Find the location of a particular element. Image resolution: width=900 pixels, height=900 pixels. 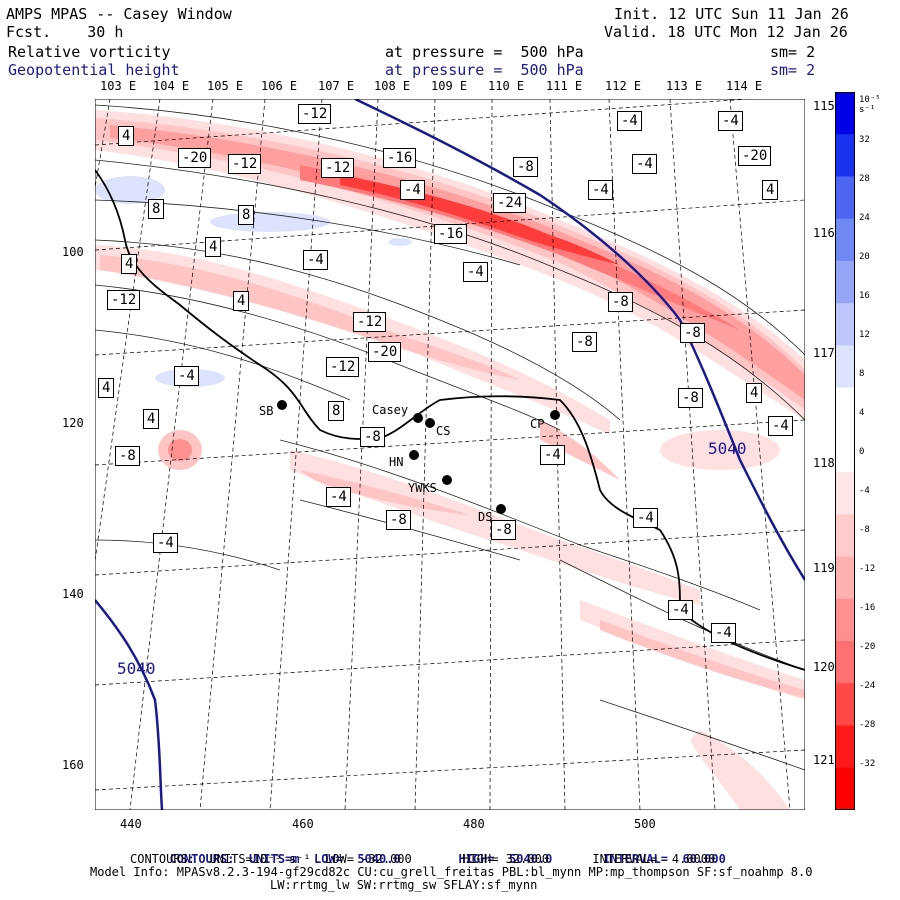

lon-label-top: 111 E is located at coordinates (564, 86).